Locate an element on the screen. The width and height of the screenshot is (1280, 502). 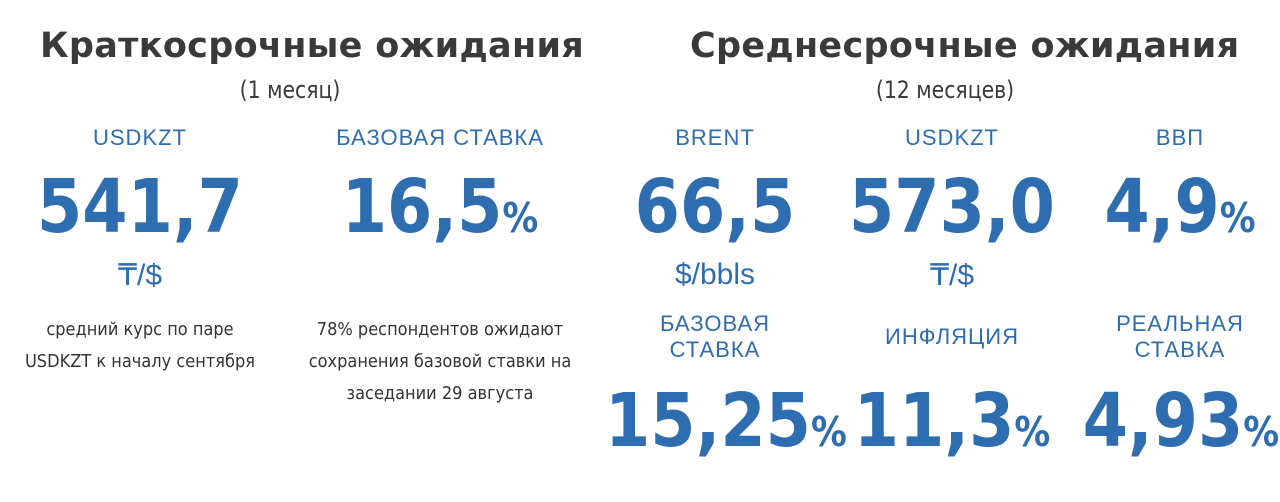
short-base-rate-value: 16,5% is located at coordinates (440, 207).